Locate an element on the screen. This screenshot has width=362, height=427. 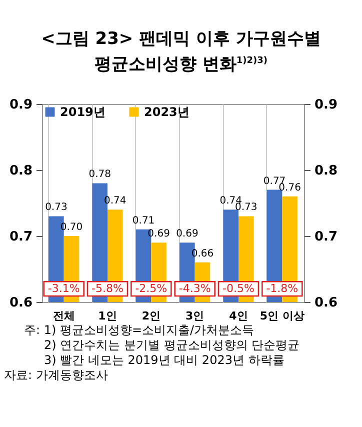
x-tick-label: 2인 is located at coordinates (151, 315).